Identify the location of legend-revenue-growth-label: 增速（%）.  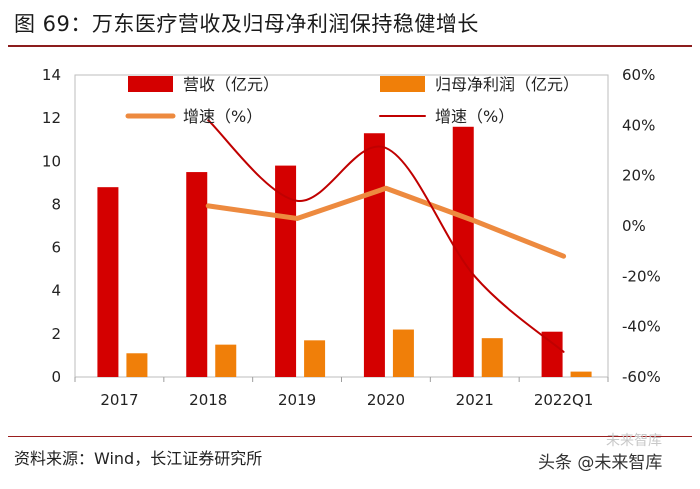
(474, 116).